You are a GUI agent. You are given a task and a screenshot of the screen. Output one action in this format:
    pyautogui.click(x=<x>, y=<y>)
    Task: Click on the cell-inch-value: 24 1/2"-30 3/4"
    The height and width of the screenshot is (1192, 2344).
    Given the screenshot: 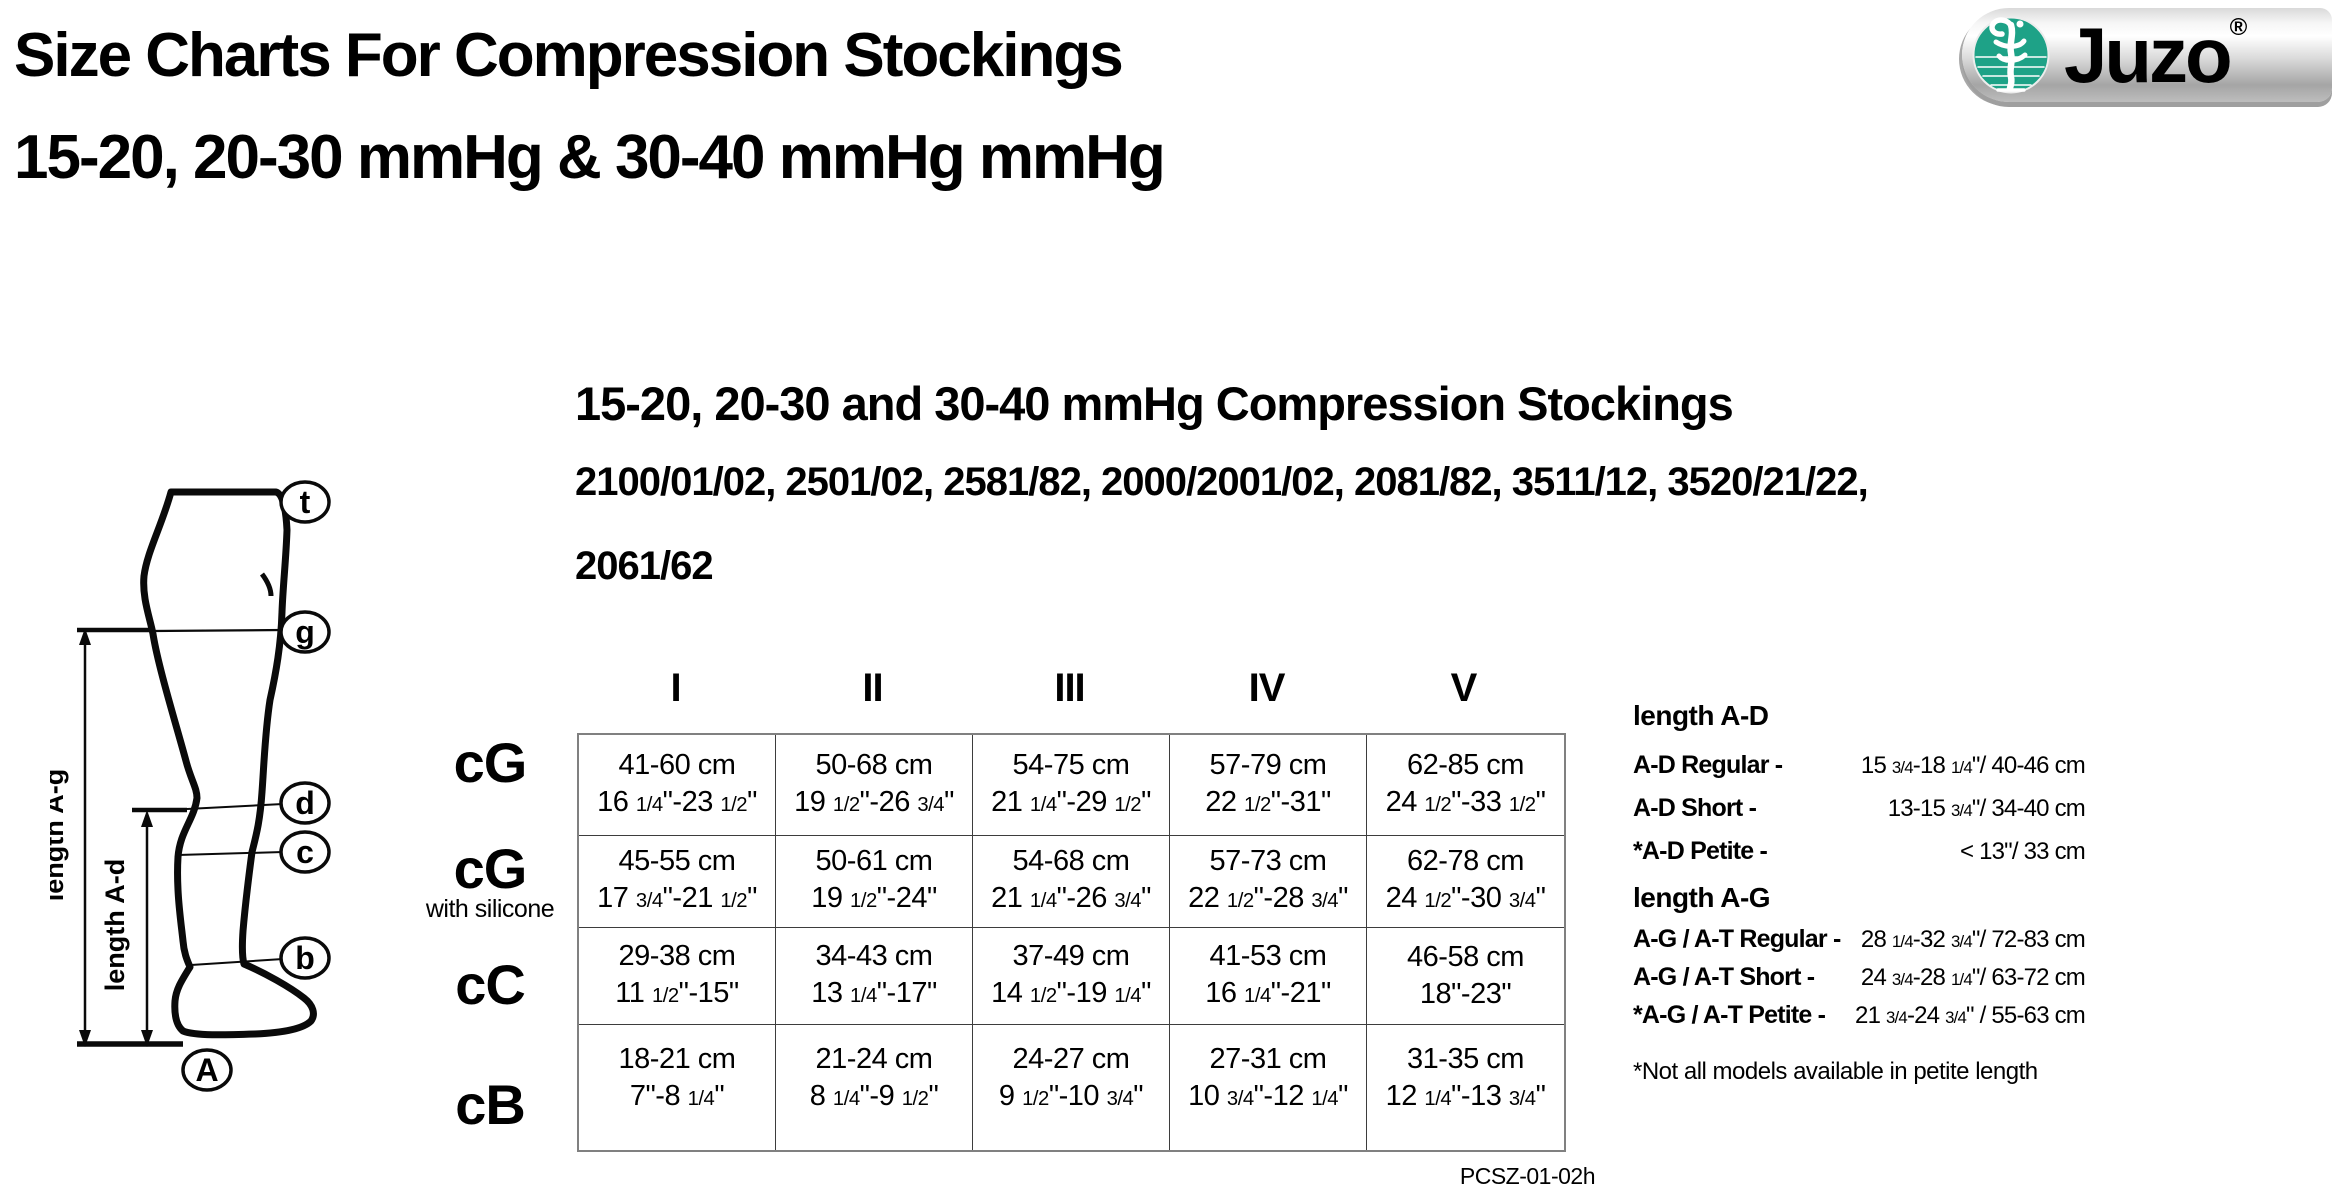 What is the action you would take?
    pyautogui.click(x=1465, y=898)
    